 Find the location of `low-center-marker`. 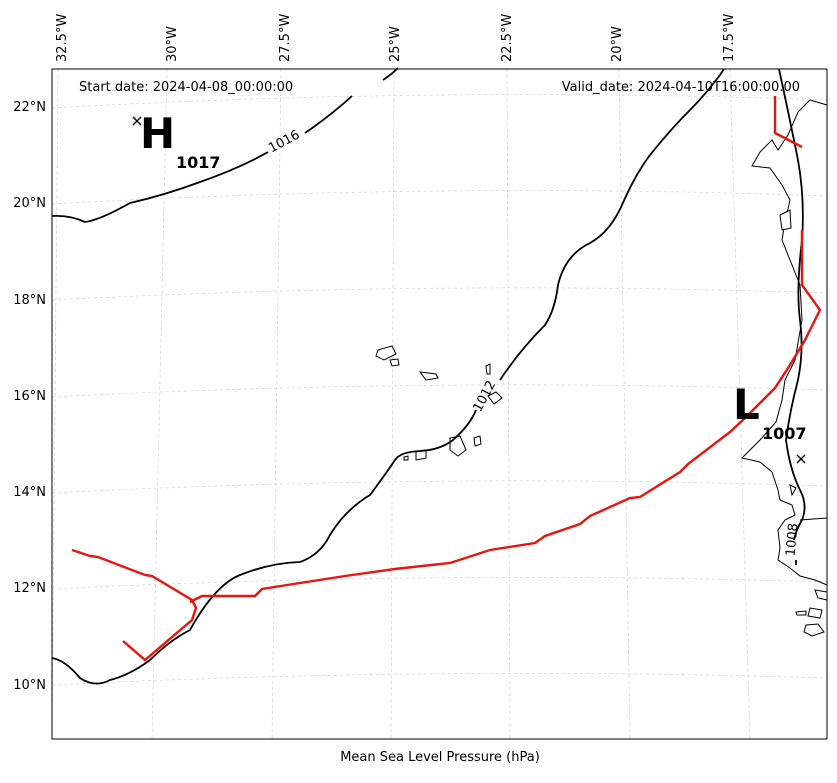

low-center-marker is located at coordinates (801, 459).